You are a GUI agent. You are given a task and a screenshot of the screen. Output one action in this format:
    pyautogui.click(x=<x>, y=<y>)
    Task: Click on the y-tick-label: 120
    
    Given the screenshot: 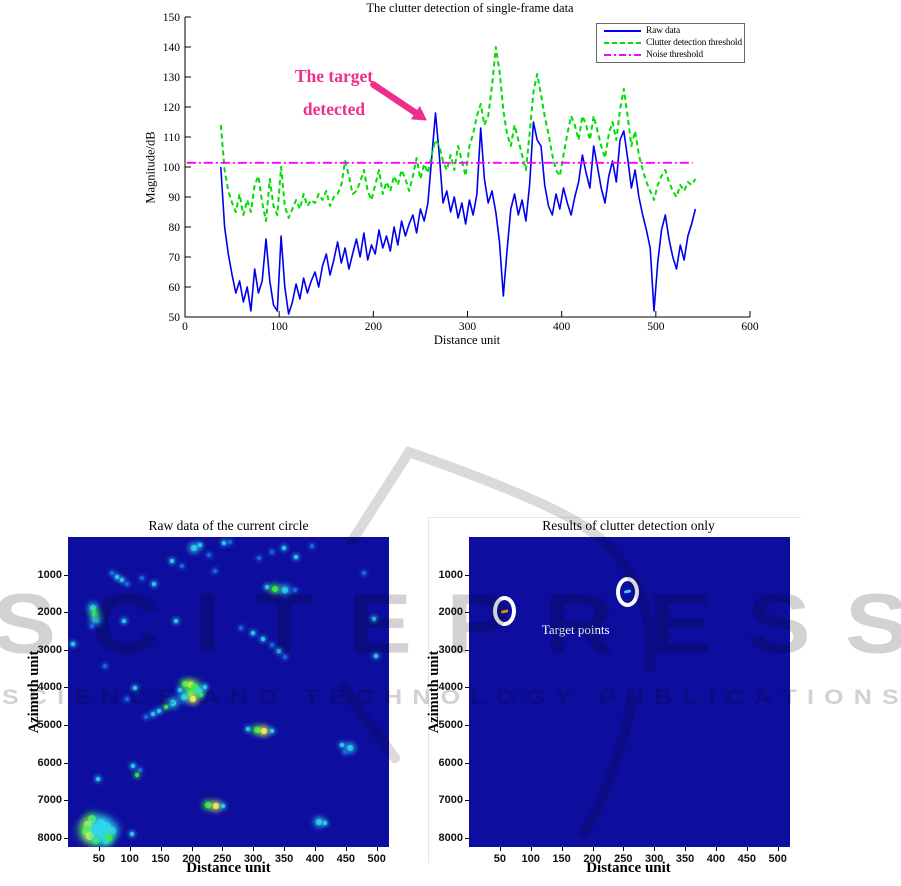 What is the action you would take?
    pyautogui.click(x=172, y=108)
    